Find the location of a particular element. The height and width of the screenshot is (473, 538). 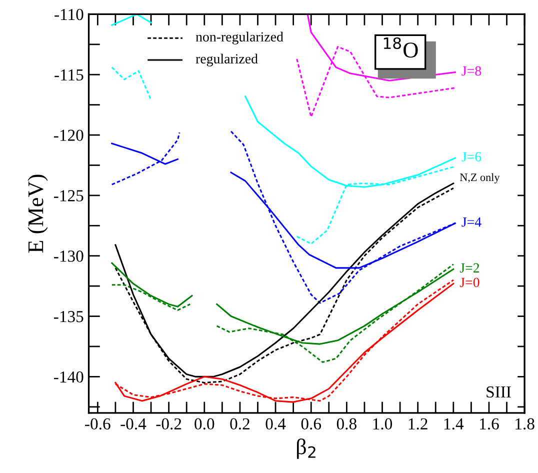

x-tick-label: 0.0 is located at coordinates (204, 424).